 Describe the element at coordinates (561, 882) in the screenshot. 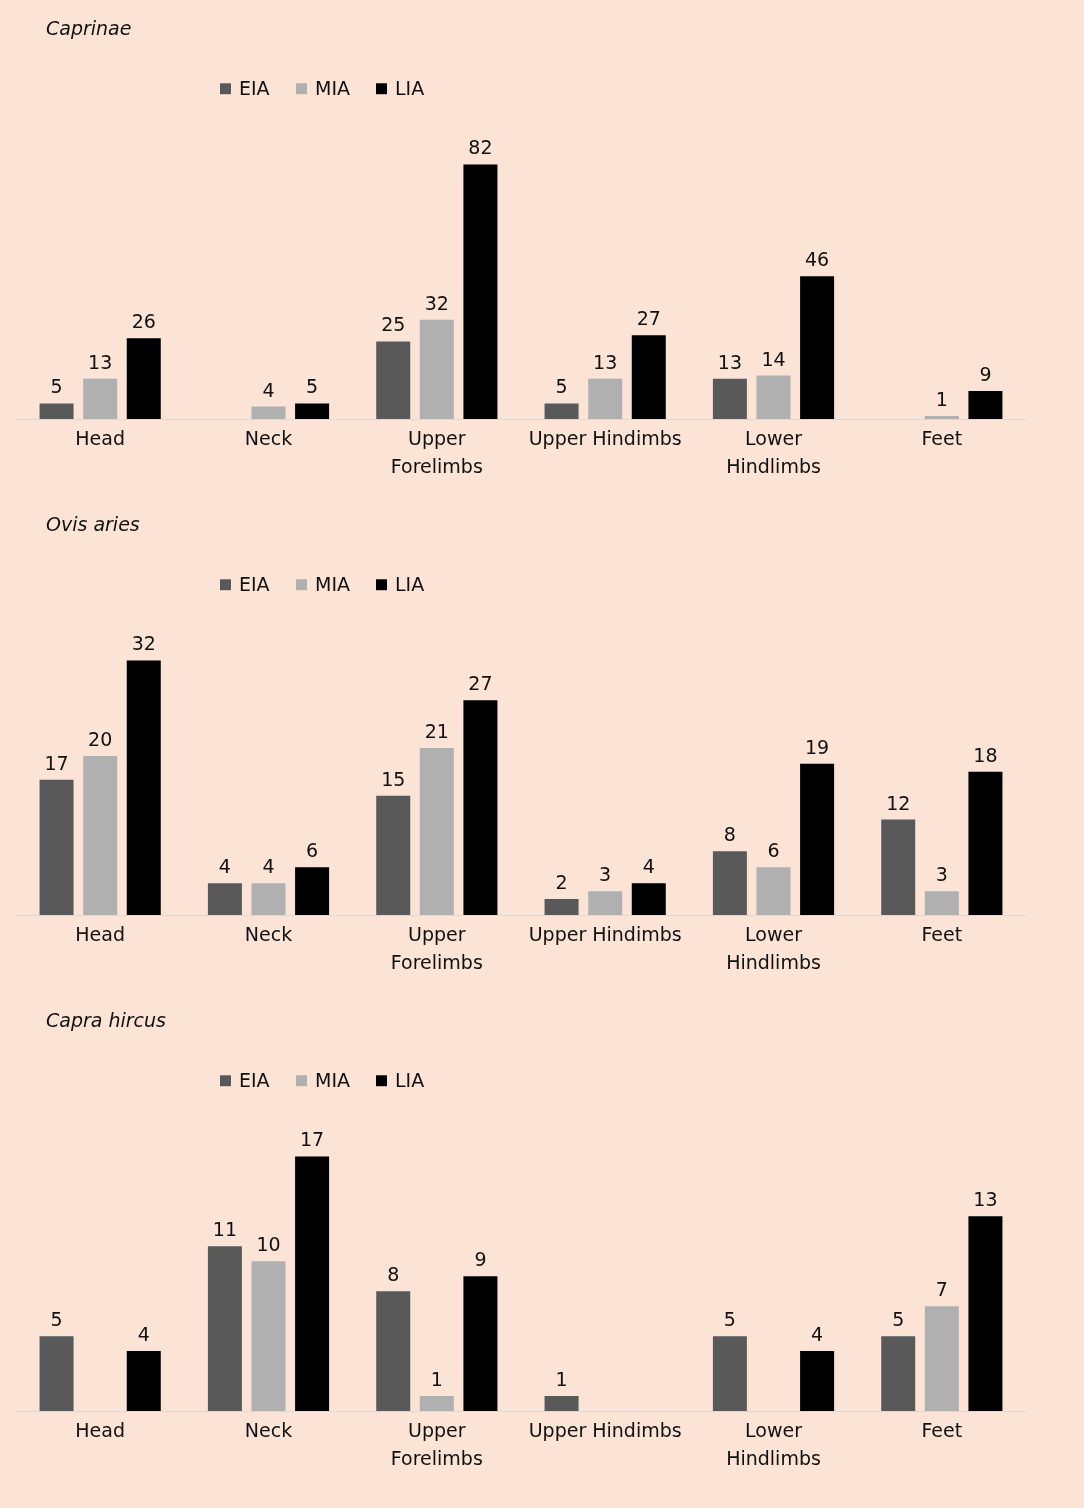

I see `data-label: 2` at that location.